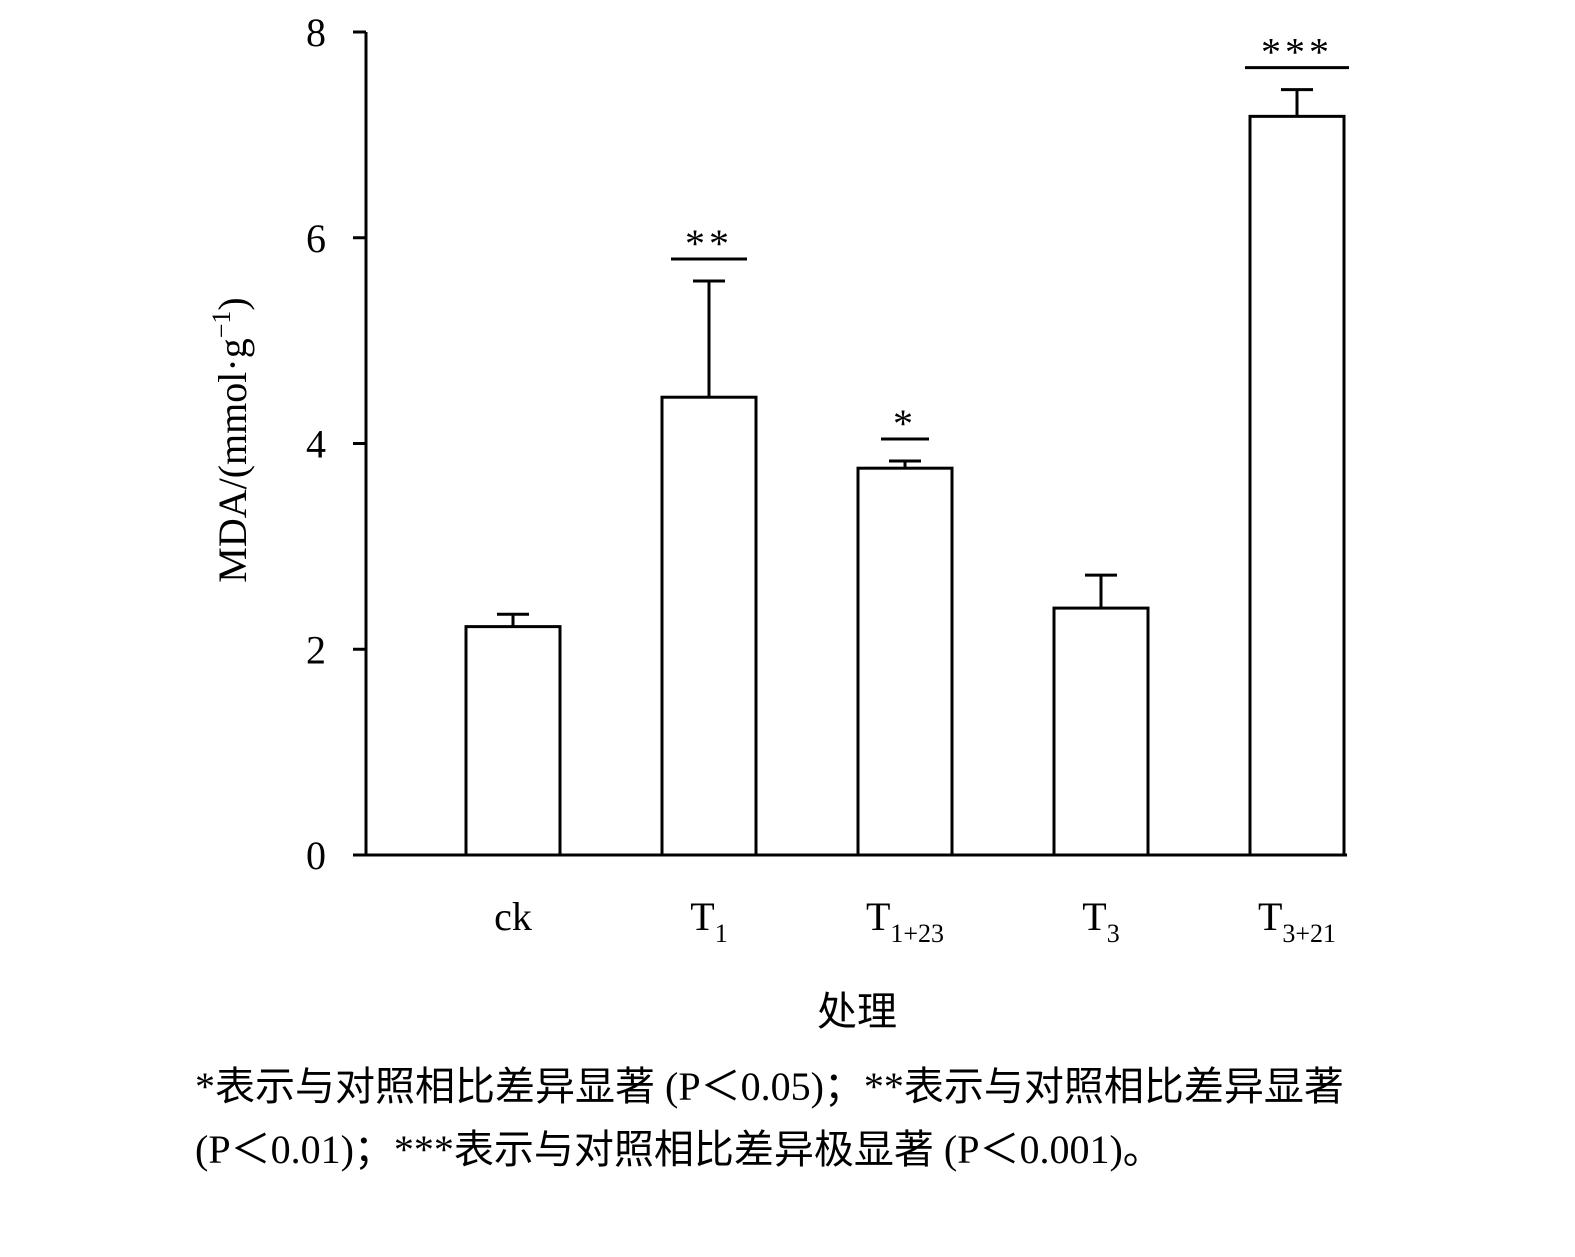  What do you see at coordinates (232, 303) in the screenshot?
I see `y-axis-label-close: )` at bounding box center [232, 303].